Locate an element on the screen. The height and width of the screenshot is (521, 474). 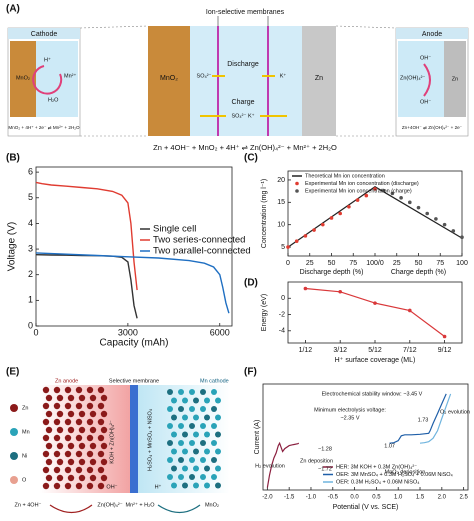
legend-label: OER: 0.3M H₂SO₄ + 0.06M NiSO₄ is located at coordinates (378, 482).